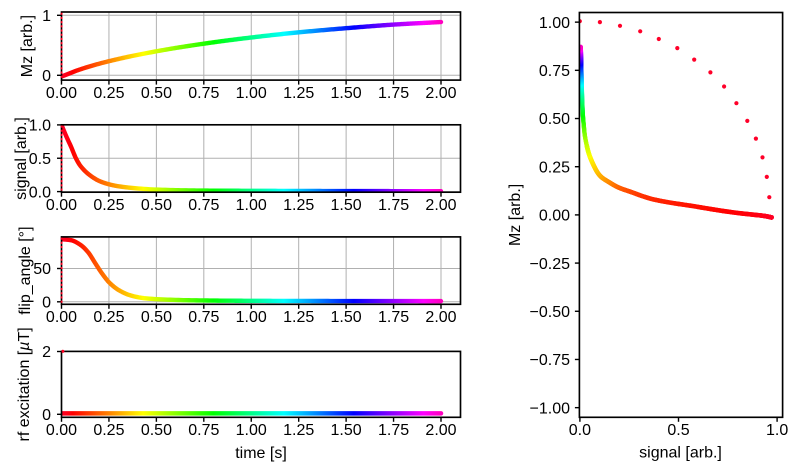 This screenshot has height=470, width=793. Describe the element at coordinates (24, 384) in the screenshot. I see `svg-text: rf excitation [µT]` at that location.